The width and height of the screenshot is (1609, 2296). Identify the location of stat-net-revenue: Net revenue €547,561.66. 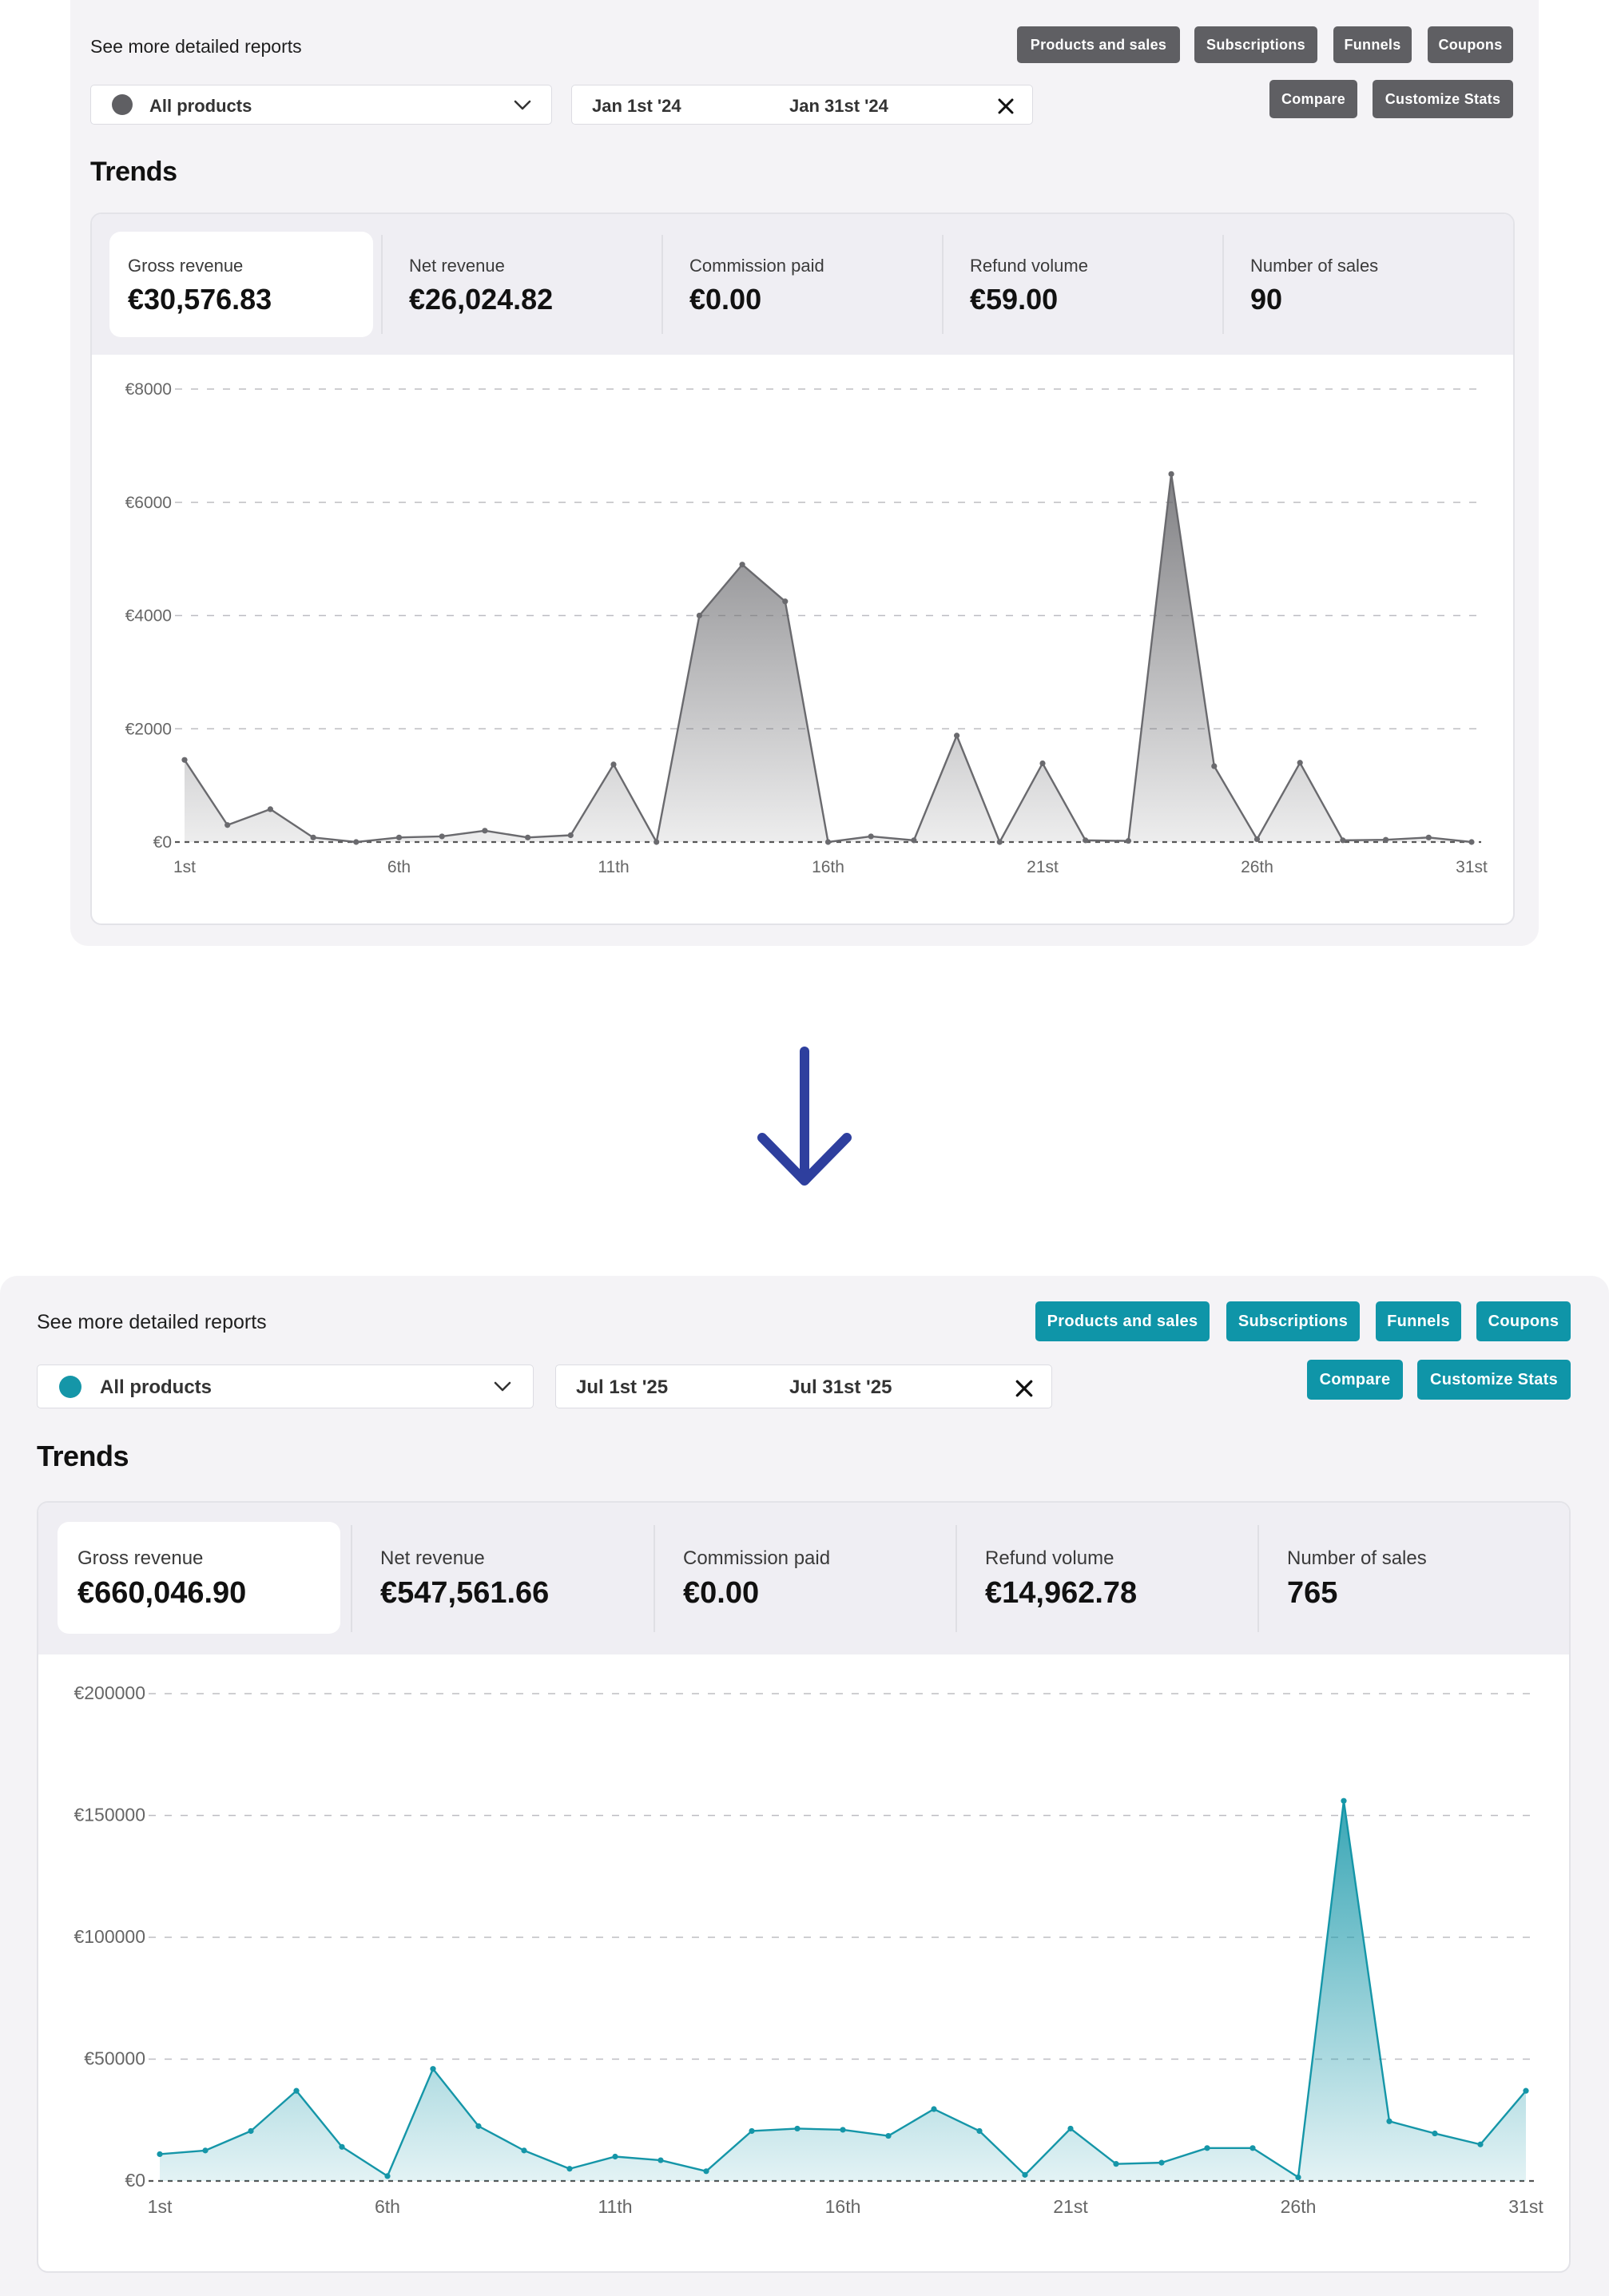
(506, 1578).